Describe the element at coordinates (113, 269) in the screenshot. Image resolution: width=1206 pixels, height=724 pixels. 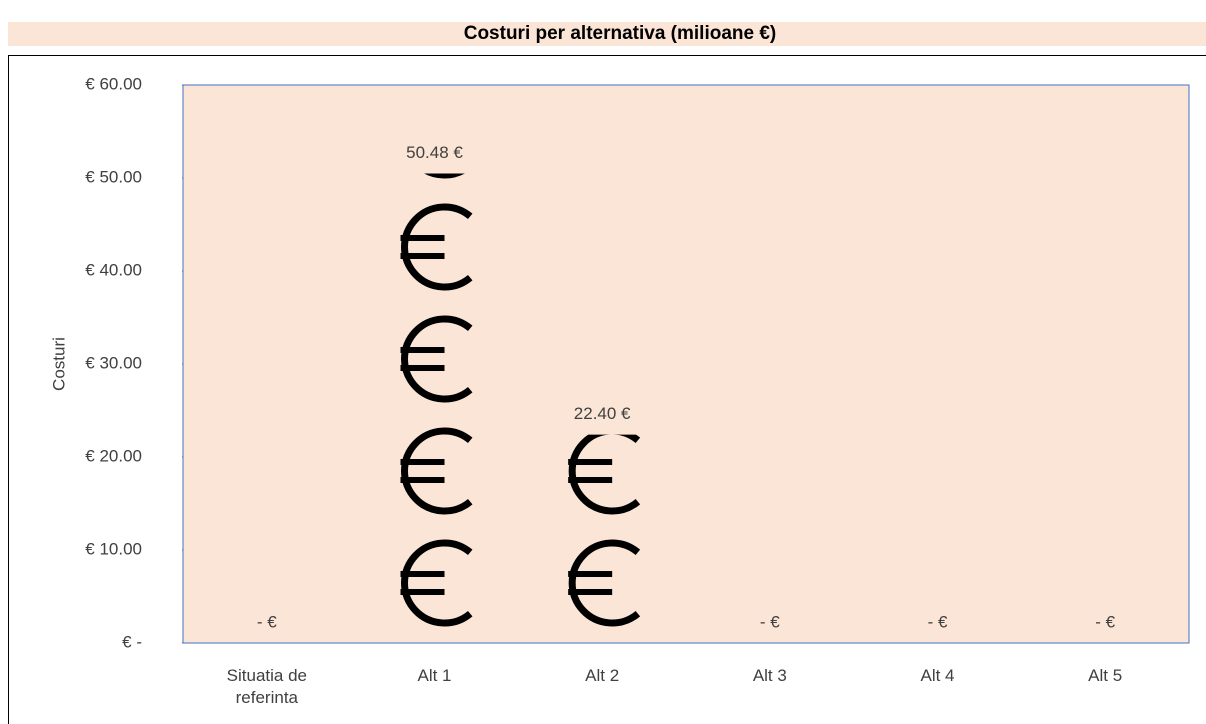
I see `y-tick-label: € 40.00` at that location.